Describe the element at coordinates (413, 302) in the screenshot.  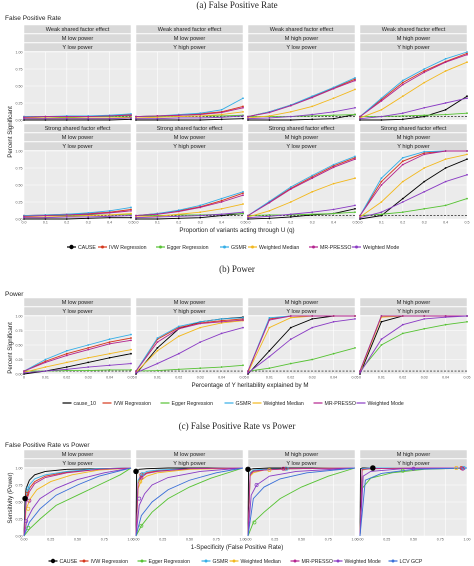
I see `m-strip-b-strip` at that location.